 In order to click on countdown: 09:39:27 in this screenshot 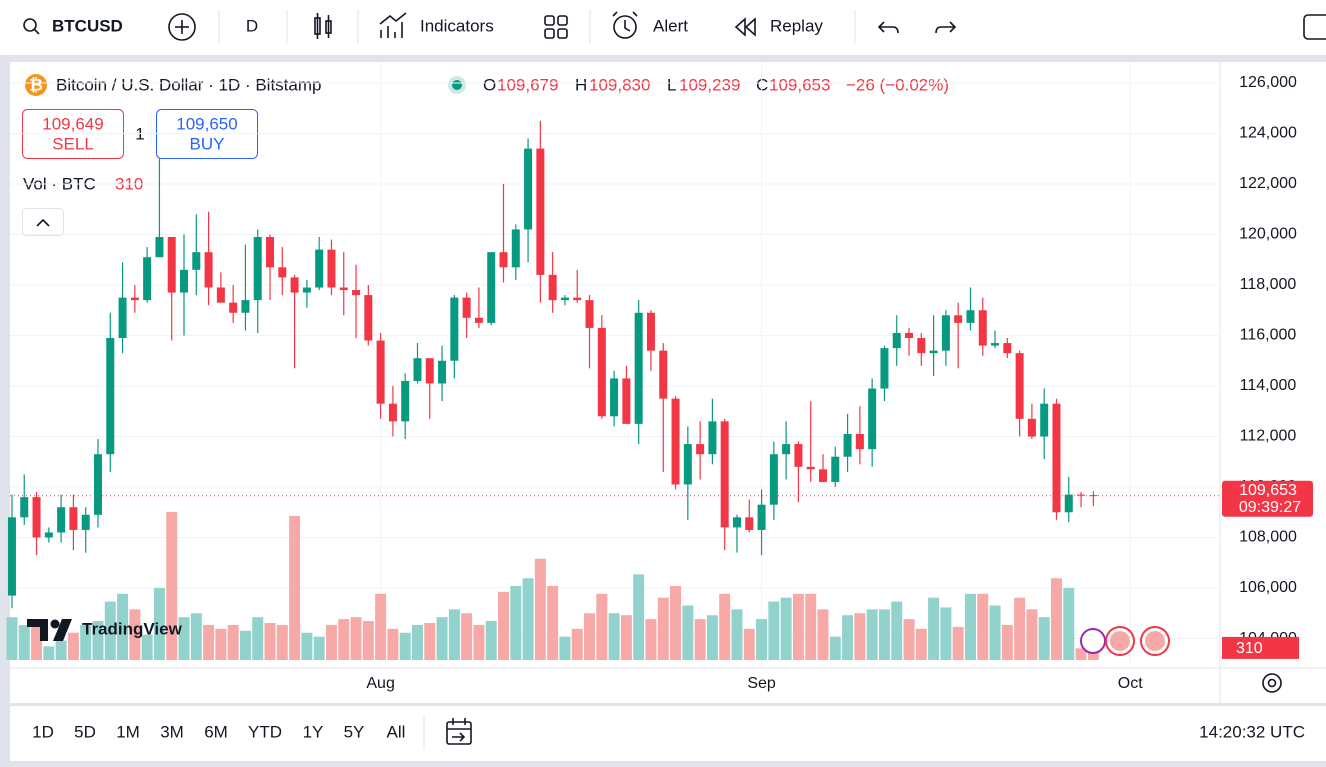, I will do `click(1270, 507)`.